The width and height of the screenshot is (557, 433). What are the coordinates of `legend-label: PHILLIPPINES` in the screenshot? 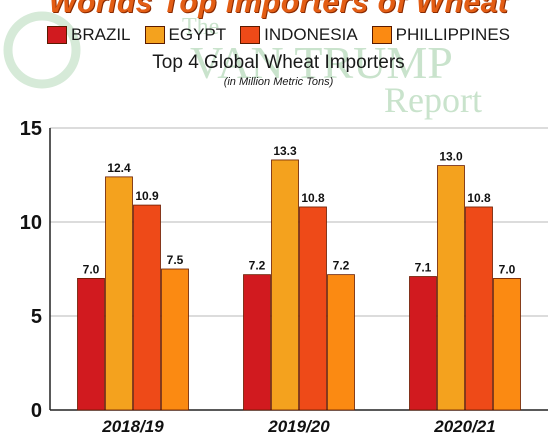 It's located at (452, 34).